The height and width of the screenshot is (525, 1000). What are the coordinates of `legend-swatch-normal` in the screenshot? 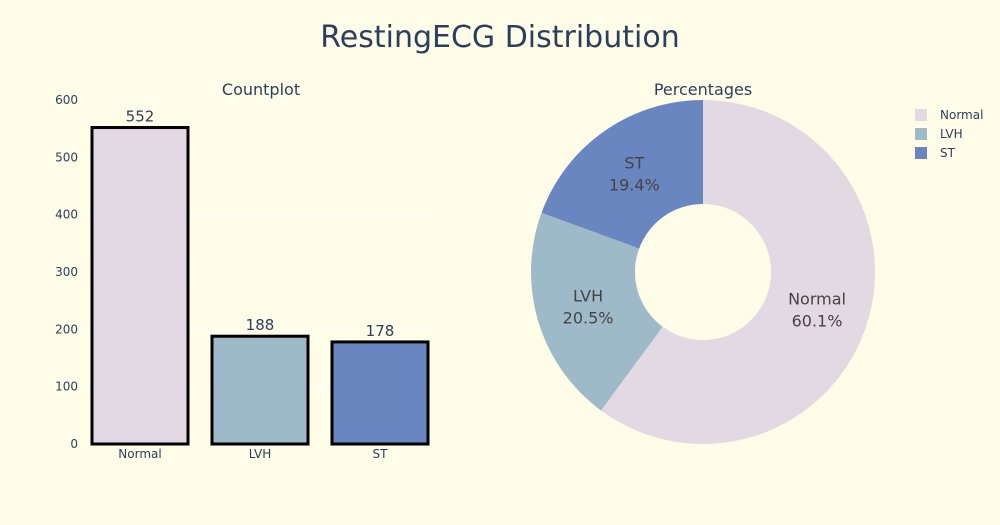 It's located at (921, 115).